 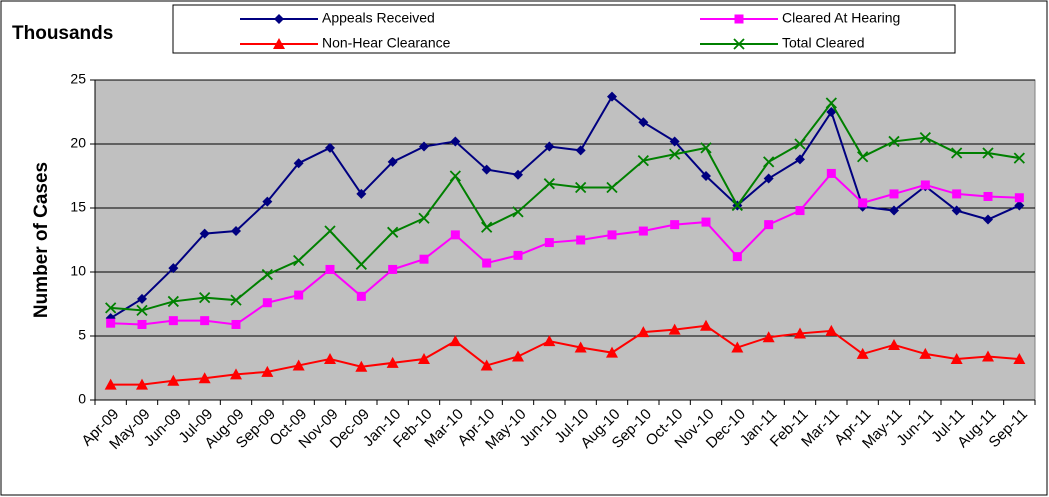 I want to click on y-tick-label: 10, so click(x=78, y=271).